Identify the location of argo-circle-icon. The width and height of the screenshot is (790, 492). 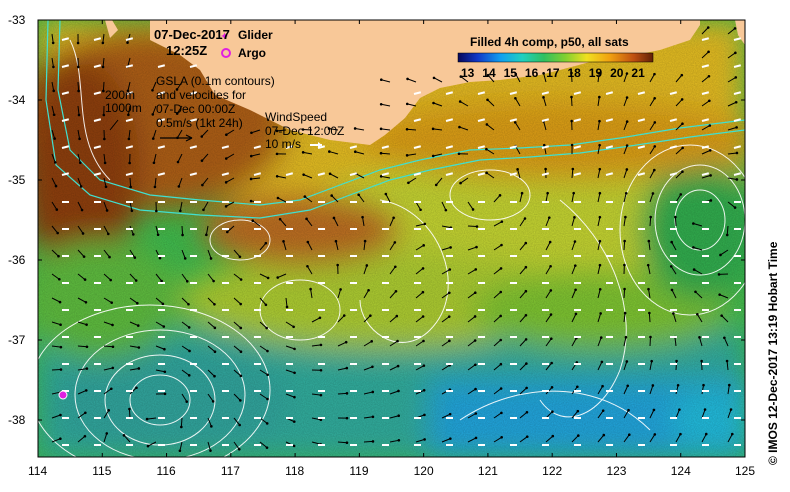
(63, 395).